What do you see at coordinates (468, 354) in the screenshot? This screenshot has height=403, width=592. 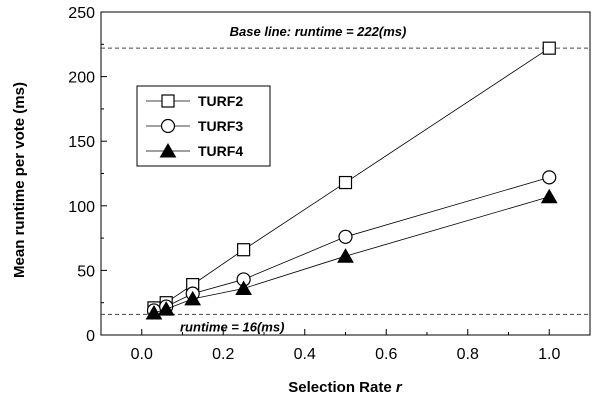 I see `x-tick-label: 0.8` at bounding box center [468, 354].